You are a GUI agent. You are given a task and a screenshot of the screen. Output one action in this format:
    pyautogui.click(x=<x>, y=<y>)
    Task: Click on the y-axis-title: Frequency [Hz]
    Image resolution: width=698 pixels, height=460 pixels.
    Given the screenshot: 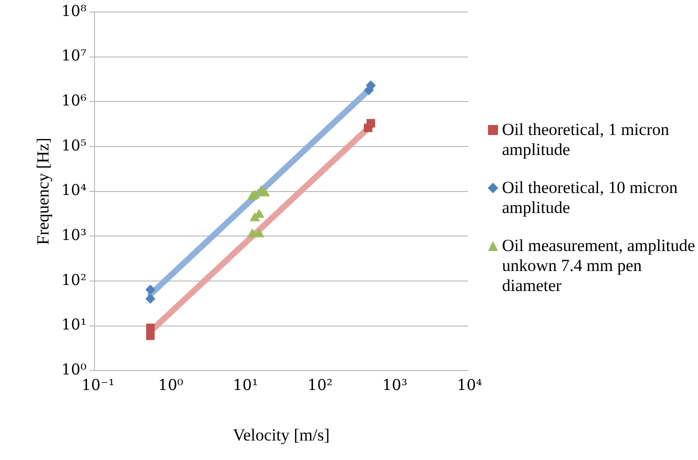 What is the action you would take?
    pyautogui.click(x=43, y=191)
    